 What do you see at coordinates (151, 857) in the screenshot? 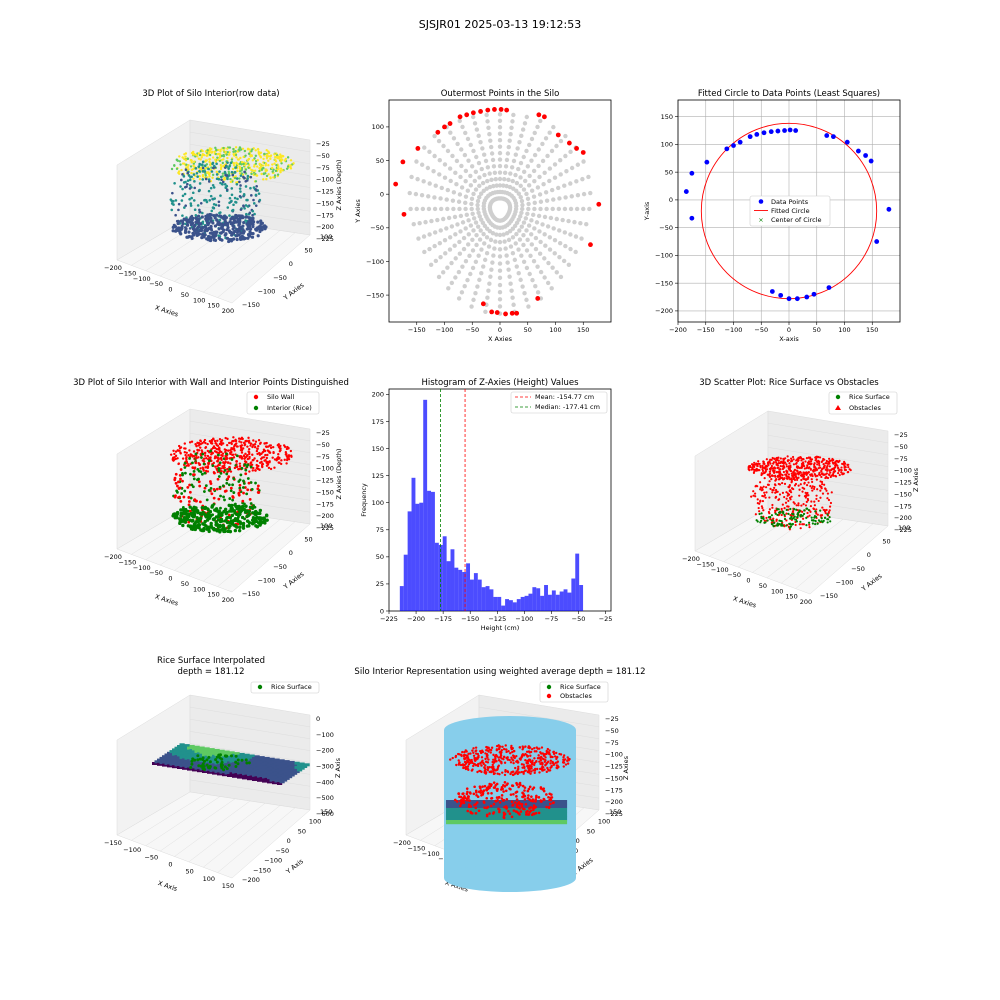
I see `p7-xtick-label: −50` at bounding box center [151, 857].